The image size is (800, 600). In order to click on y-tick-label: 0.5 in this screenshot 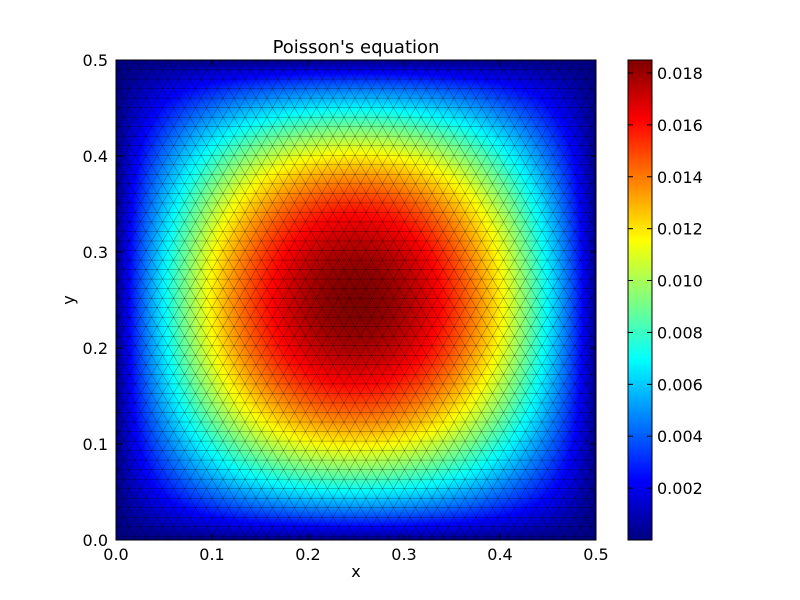, I will do `click(95, 60)`.